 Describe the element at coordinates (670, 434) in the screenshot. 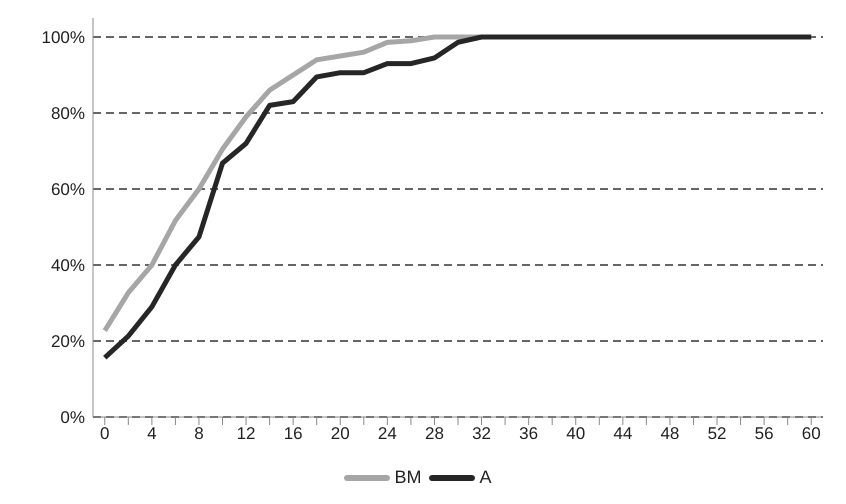

I see `x-tick-label: 48` at that location.